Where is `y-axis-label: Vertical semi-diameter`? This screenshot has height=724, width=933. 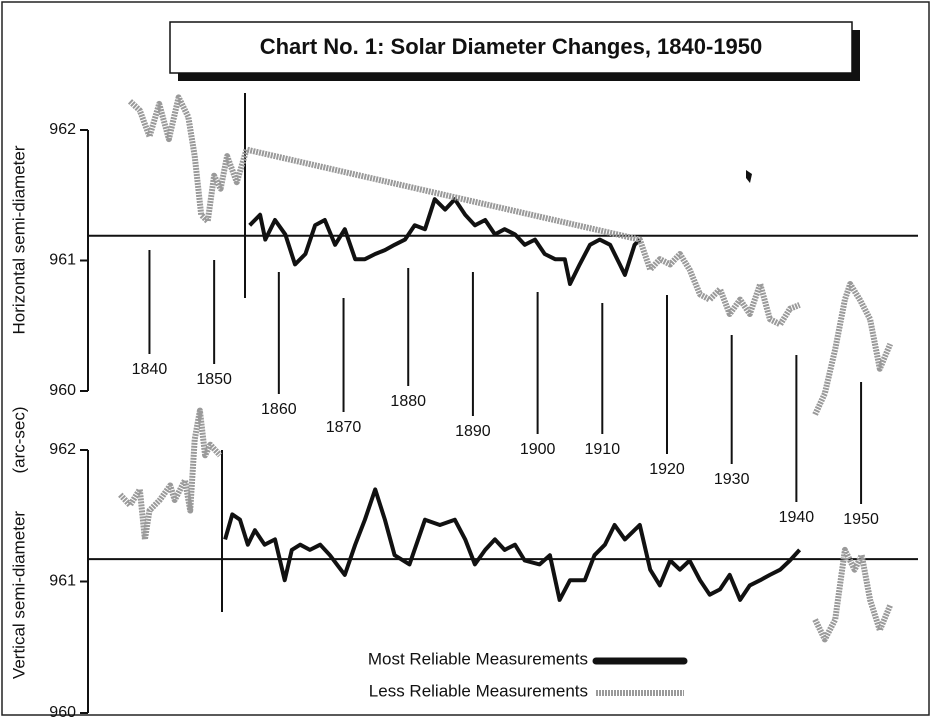
y-axis-label: Vertical semi-diameter is located at coordinates (18, 595).